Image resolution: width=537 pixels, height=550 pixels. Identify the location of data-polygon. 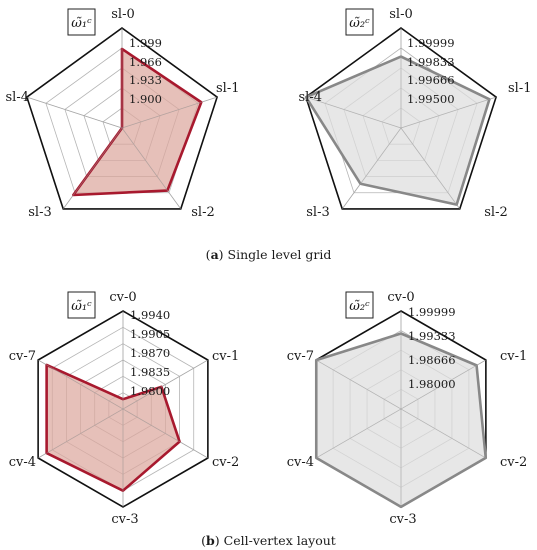
(397, 130).